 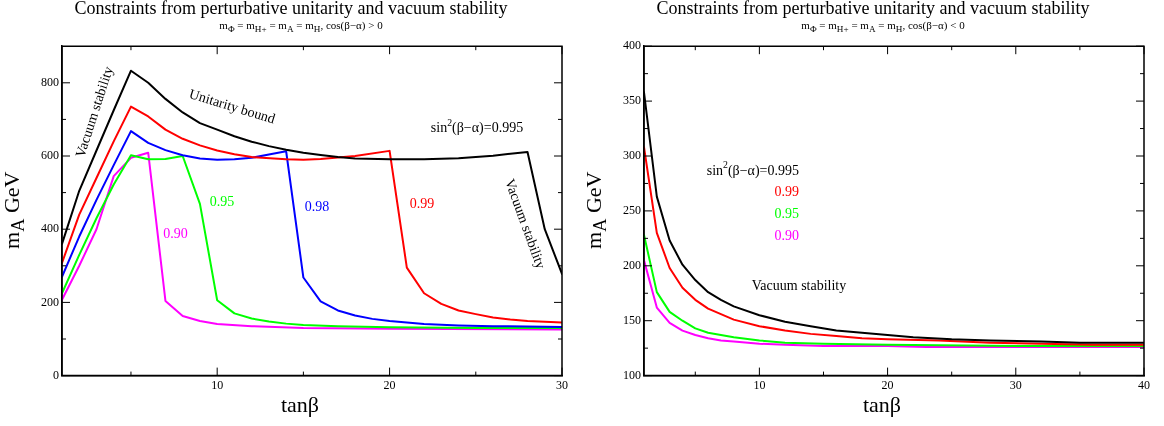 I want to click on y-tick-label: 600, so click(x=50, y=155).